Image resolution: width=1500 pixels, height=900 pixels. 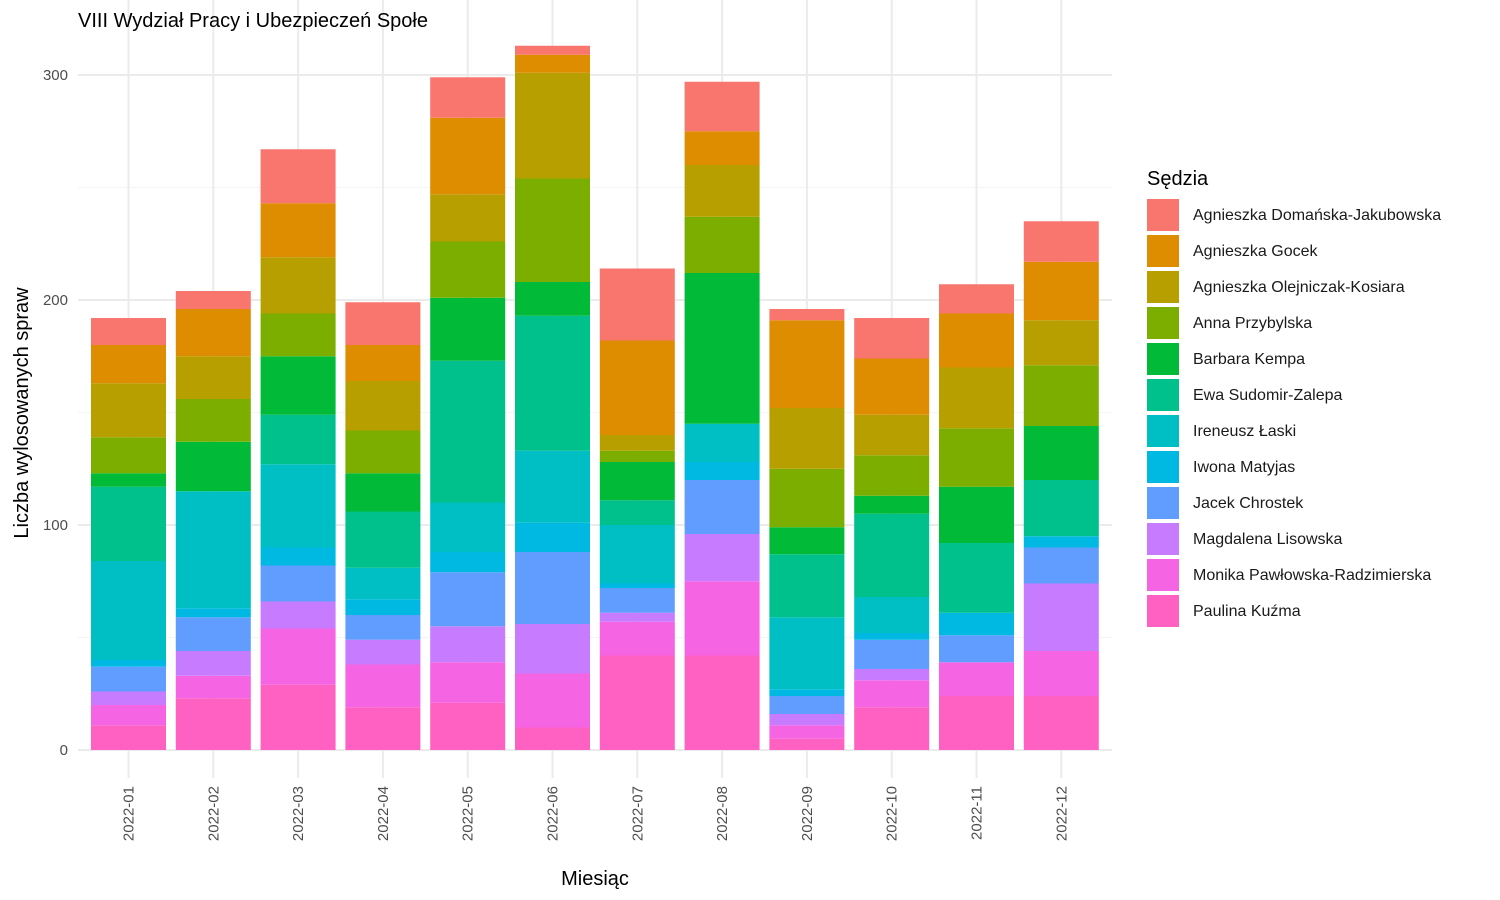 I want to click on legend-label: Paulina Kuźma, so click(x=1247, y=611).